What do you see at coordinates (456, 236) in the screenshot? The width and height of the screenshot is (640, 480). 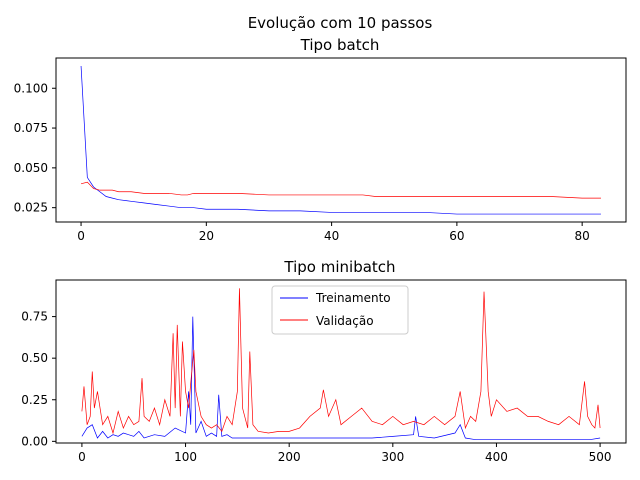 I see `x-tick-label-0-3: 60` at bounding box center [456, 236].